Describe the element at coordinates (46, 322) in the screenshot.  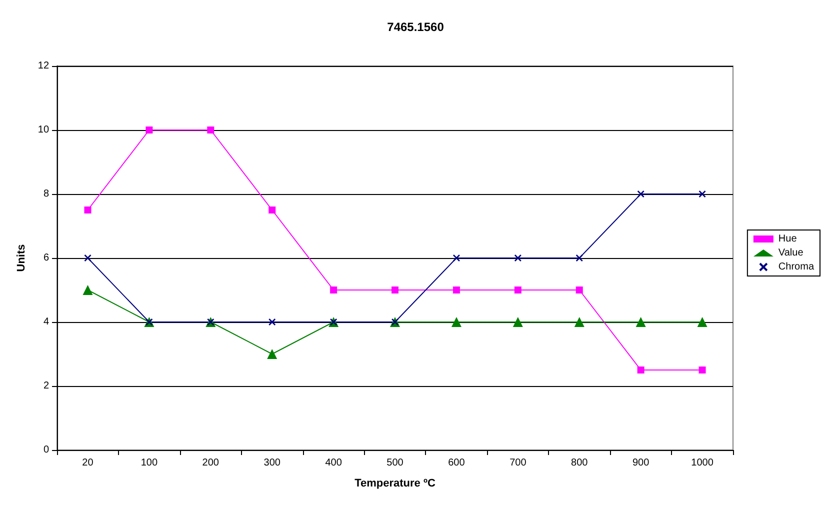
I see `y-tick-label: 4` at that location.